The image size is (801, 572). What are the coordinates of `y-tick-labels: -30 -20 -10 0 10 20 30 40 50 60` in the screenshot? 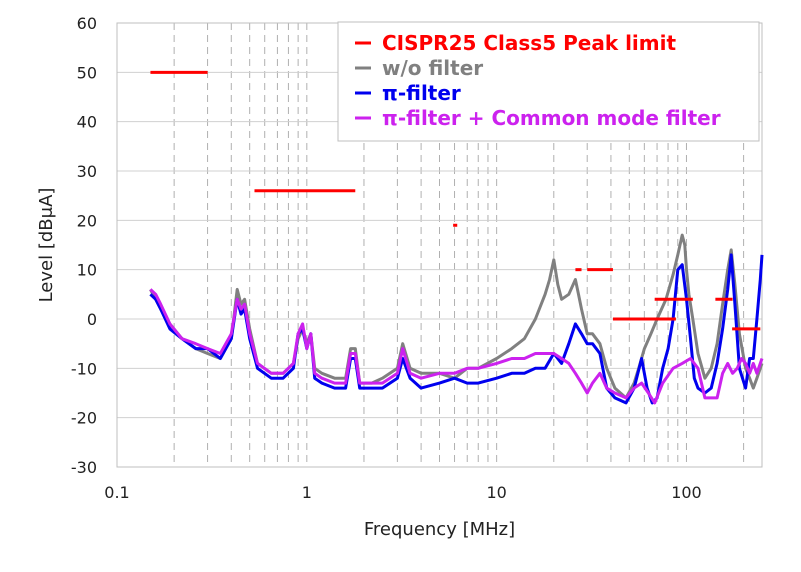 It's located at (84, 245).